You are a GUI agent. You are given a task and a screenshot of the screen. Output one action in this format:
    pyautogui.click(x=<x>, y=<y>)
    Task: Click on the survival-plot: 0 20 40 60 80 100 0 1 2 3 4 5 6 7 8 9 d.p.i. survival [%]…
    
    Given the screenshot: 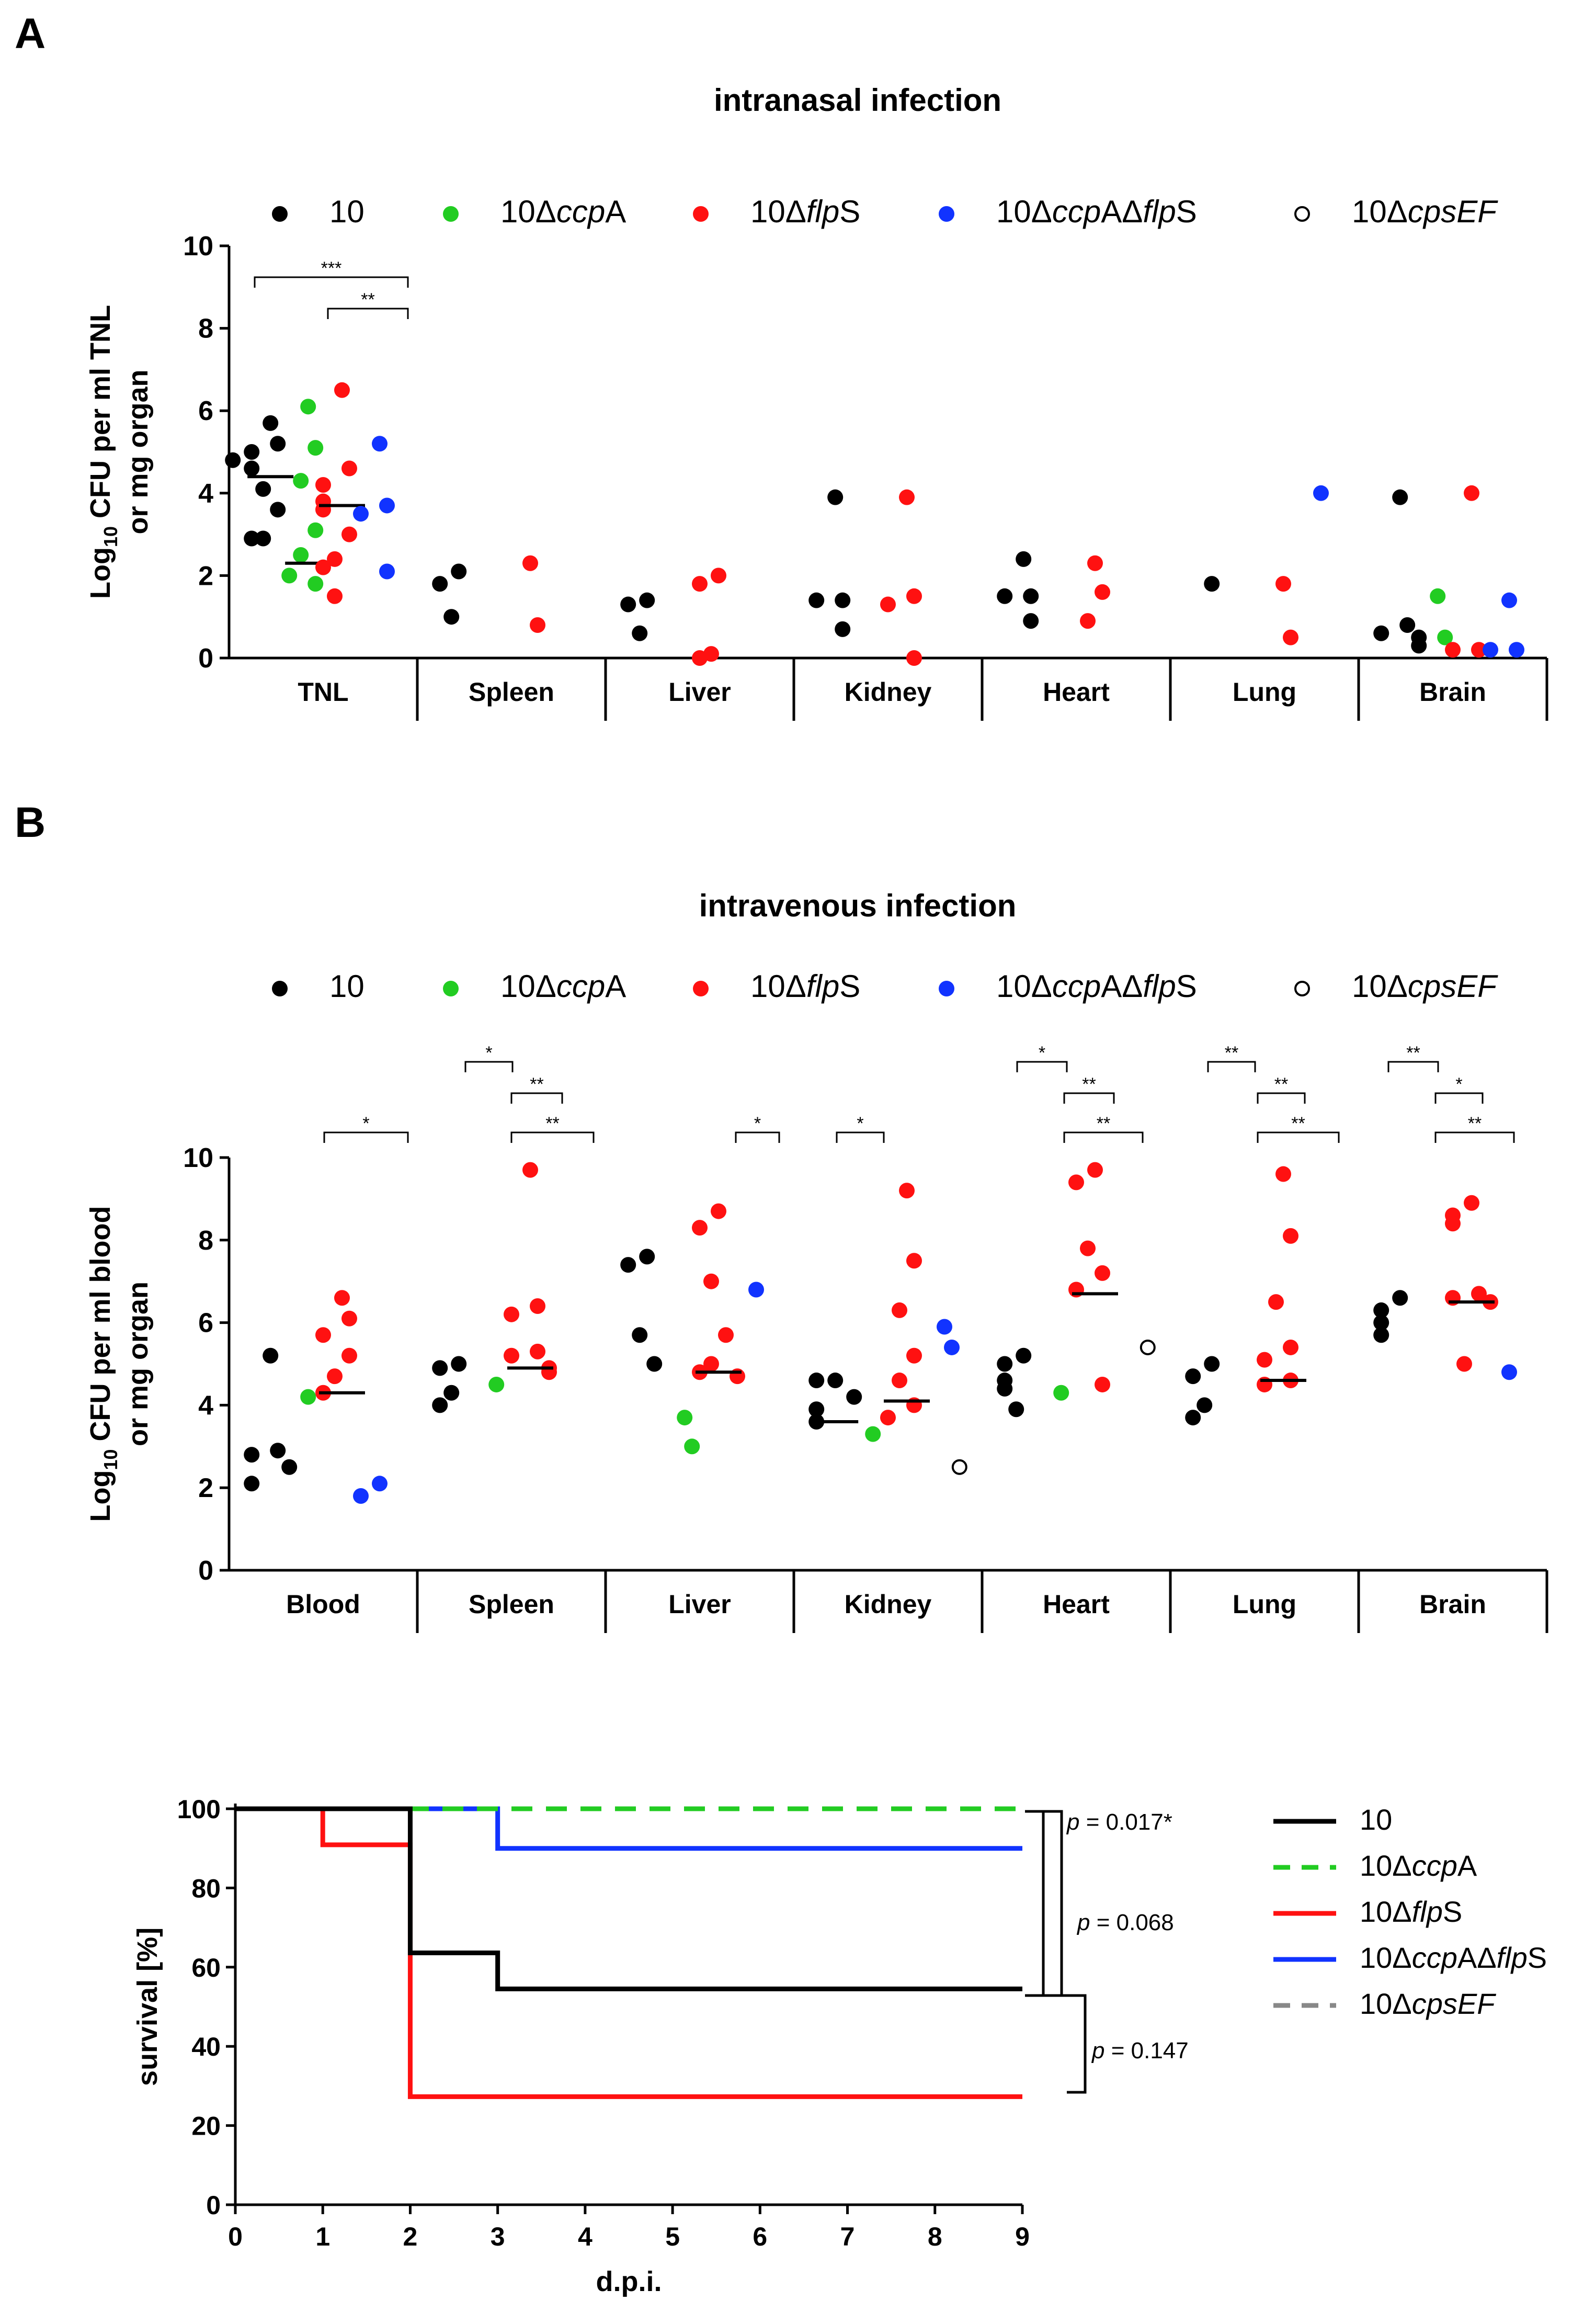 What is the action you would take?
    pyautogui.click(x=660, y=2046)
    